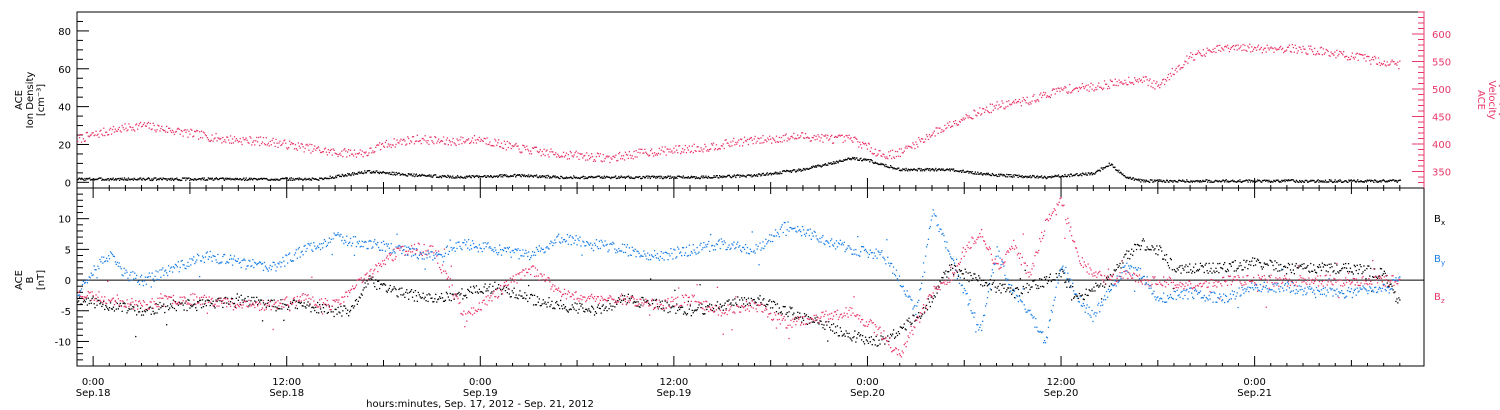  What do you see at coordinates (1480, 100) in the screenshot?
I see `velocity-axis-label: ACE` at bounding box center [1480, 100].